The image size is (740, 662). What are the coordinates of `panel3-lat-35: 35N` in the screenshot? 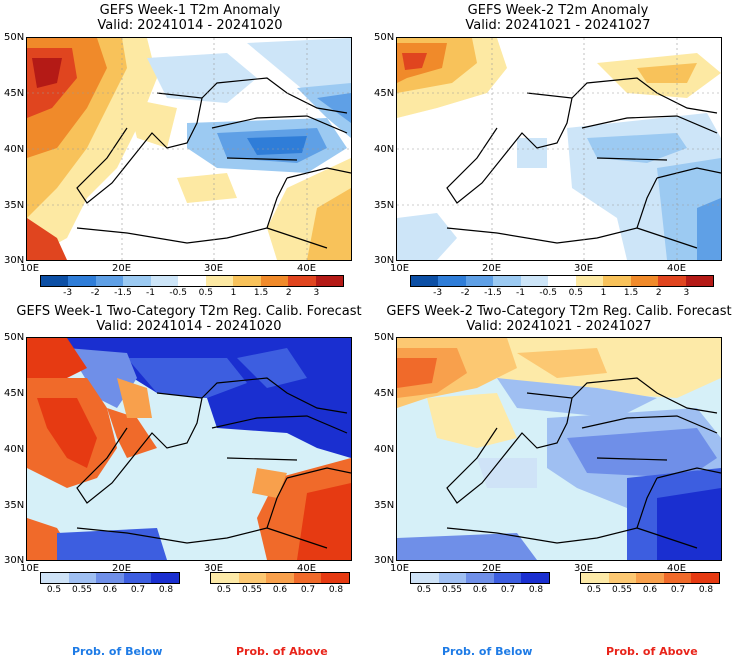 It's located at (14, 505).